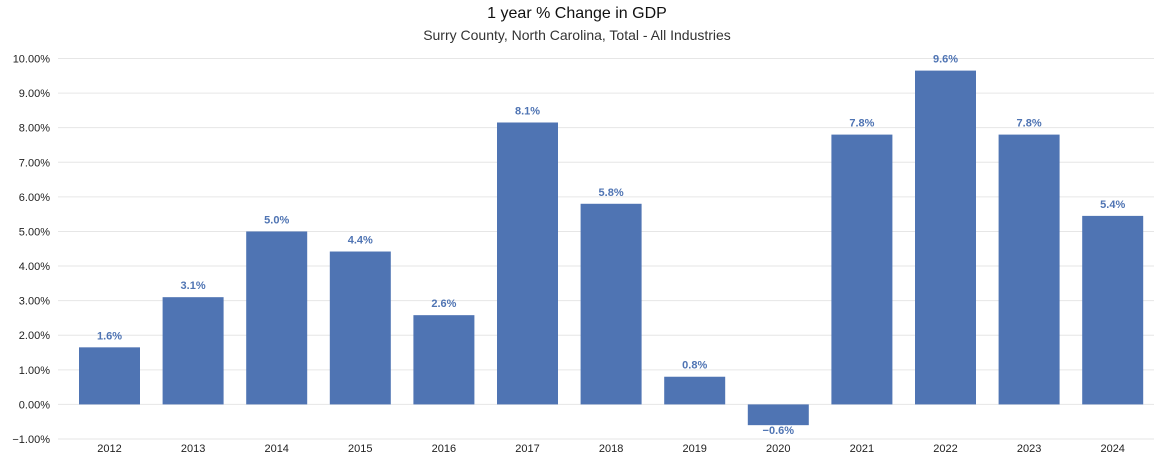 This screenshot has height=455, width=1154. Describe the element at coordinates (193, 449) in the screenshot. I see `x-tick-label: 2013` at that location.